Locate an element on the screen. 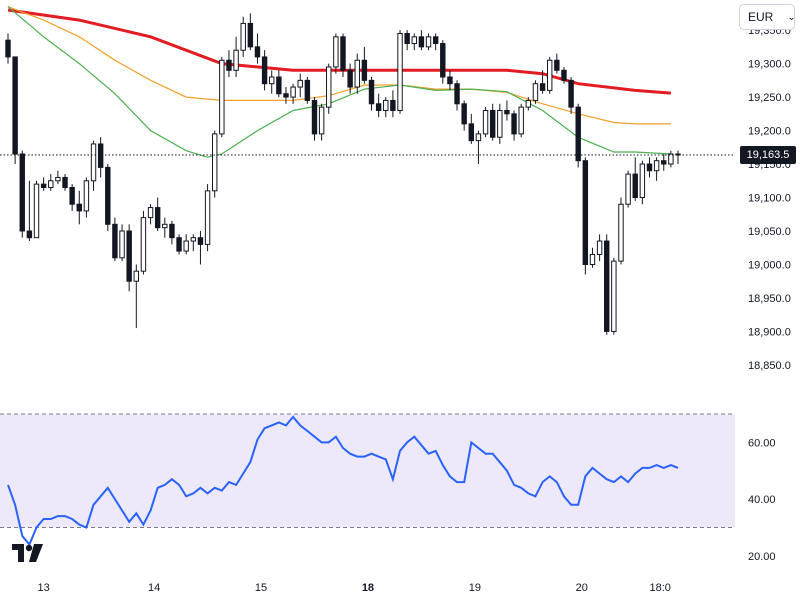 The width and height of the screenshot is (800, 600). tradingview-logo-icon is located at coordinates (28, 553).